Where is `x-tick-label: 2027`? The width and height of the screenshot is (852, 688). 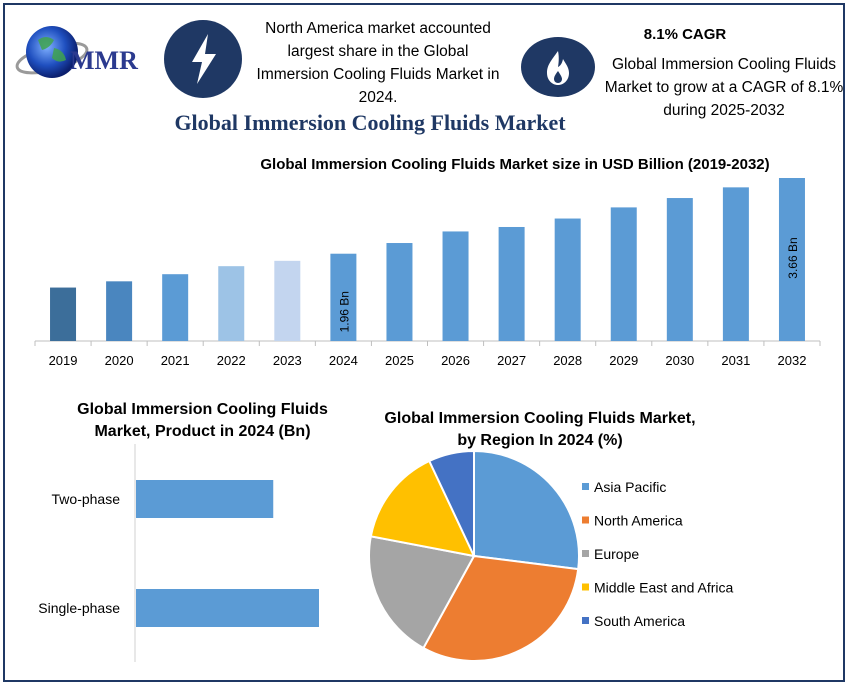
x-tick-label: 2027 is located at coordinates (511, 360).